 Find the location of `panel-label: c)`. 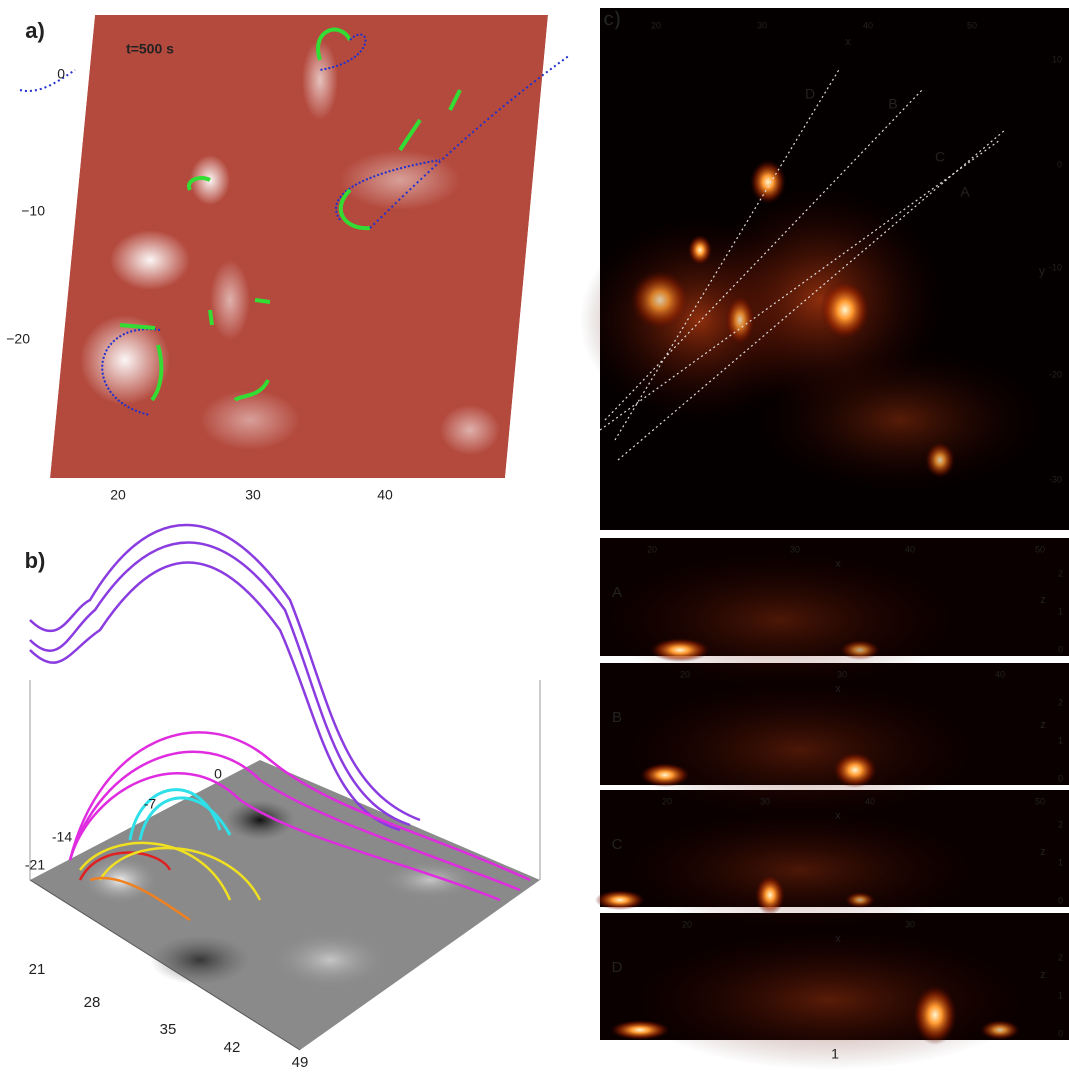

panel-label: c) is located at coordinates (612, 19).